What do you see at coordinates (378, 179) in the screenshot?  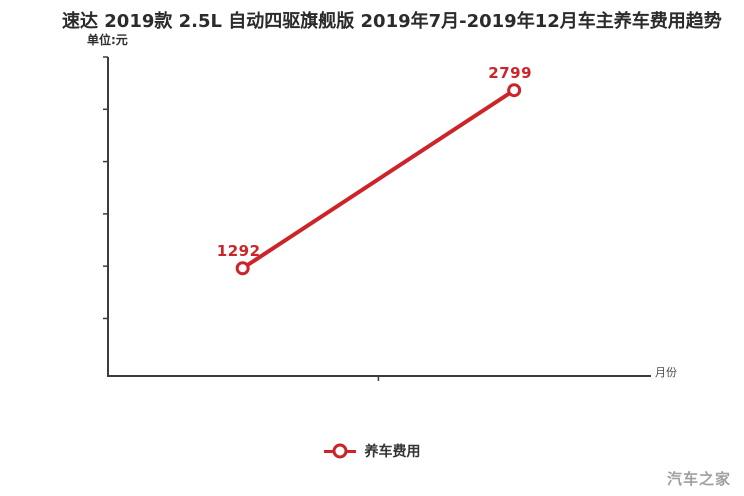 I see `series-line` at bounding box center [378, 179].